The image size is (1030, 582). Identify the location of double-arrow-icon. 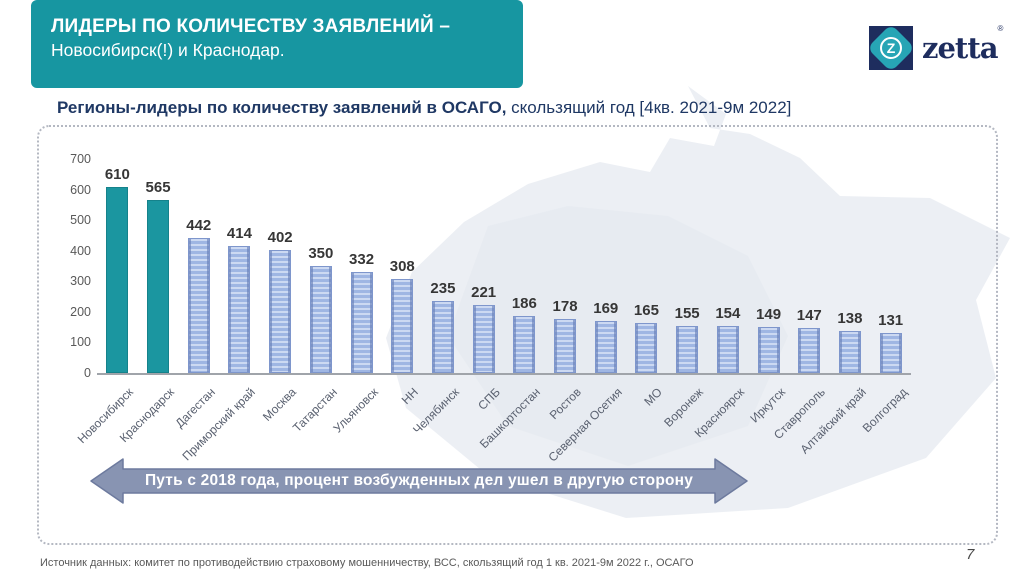
(419, 481).